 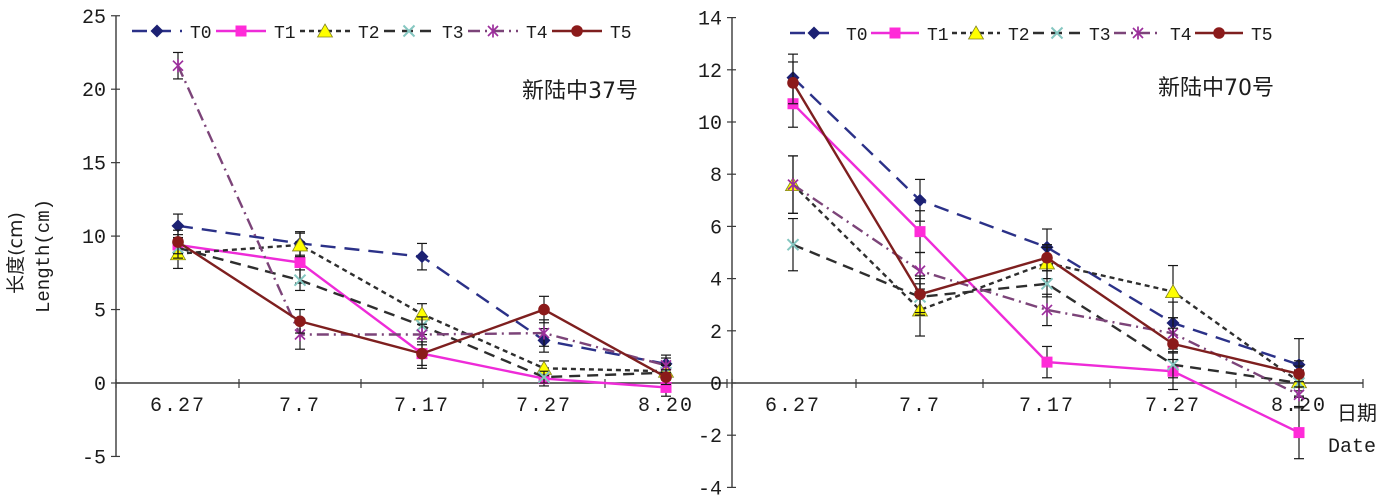 What do you see at coordinates (710, 437) in the screenshot?
I see `y-tick-label: -2` at bounding box center [710, 437].